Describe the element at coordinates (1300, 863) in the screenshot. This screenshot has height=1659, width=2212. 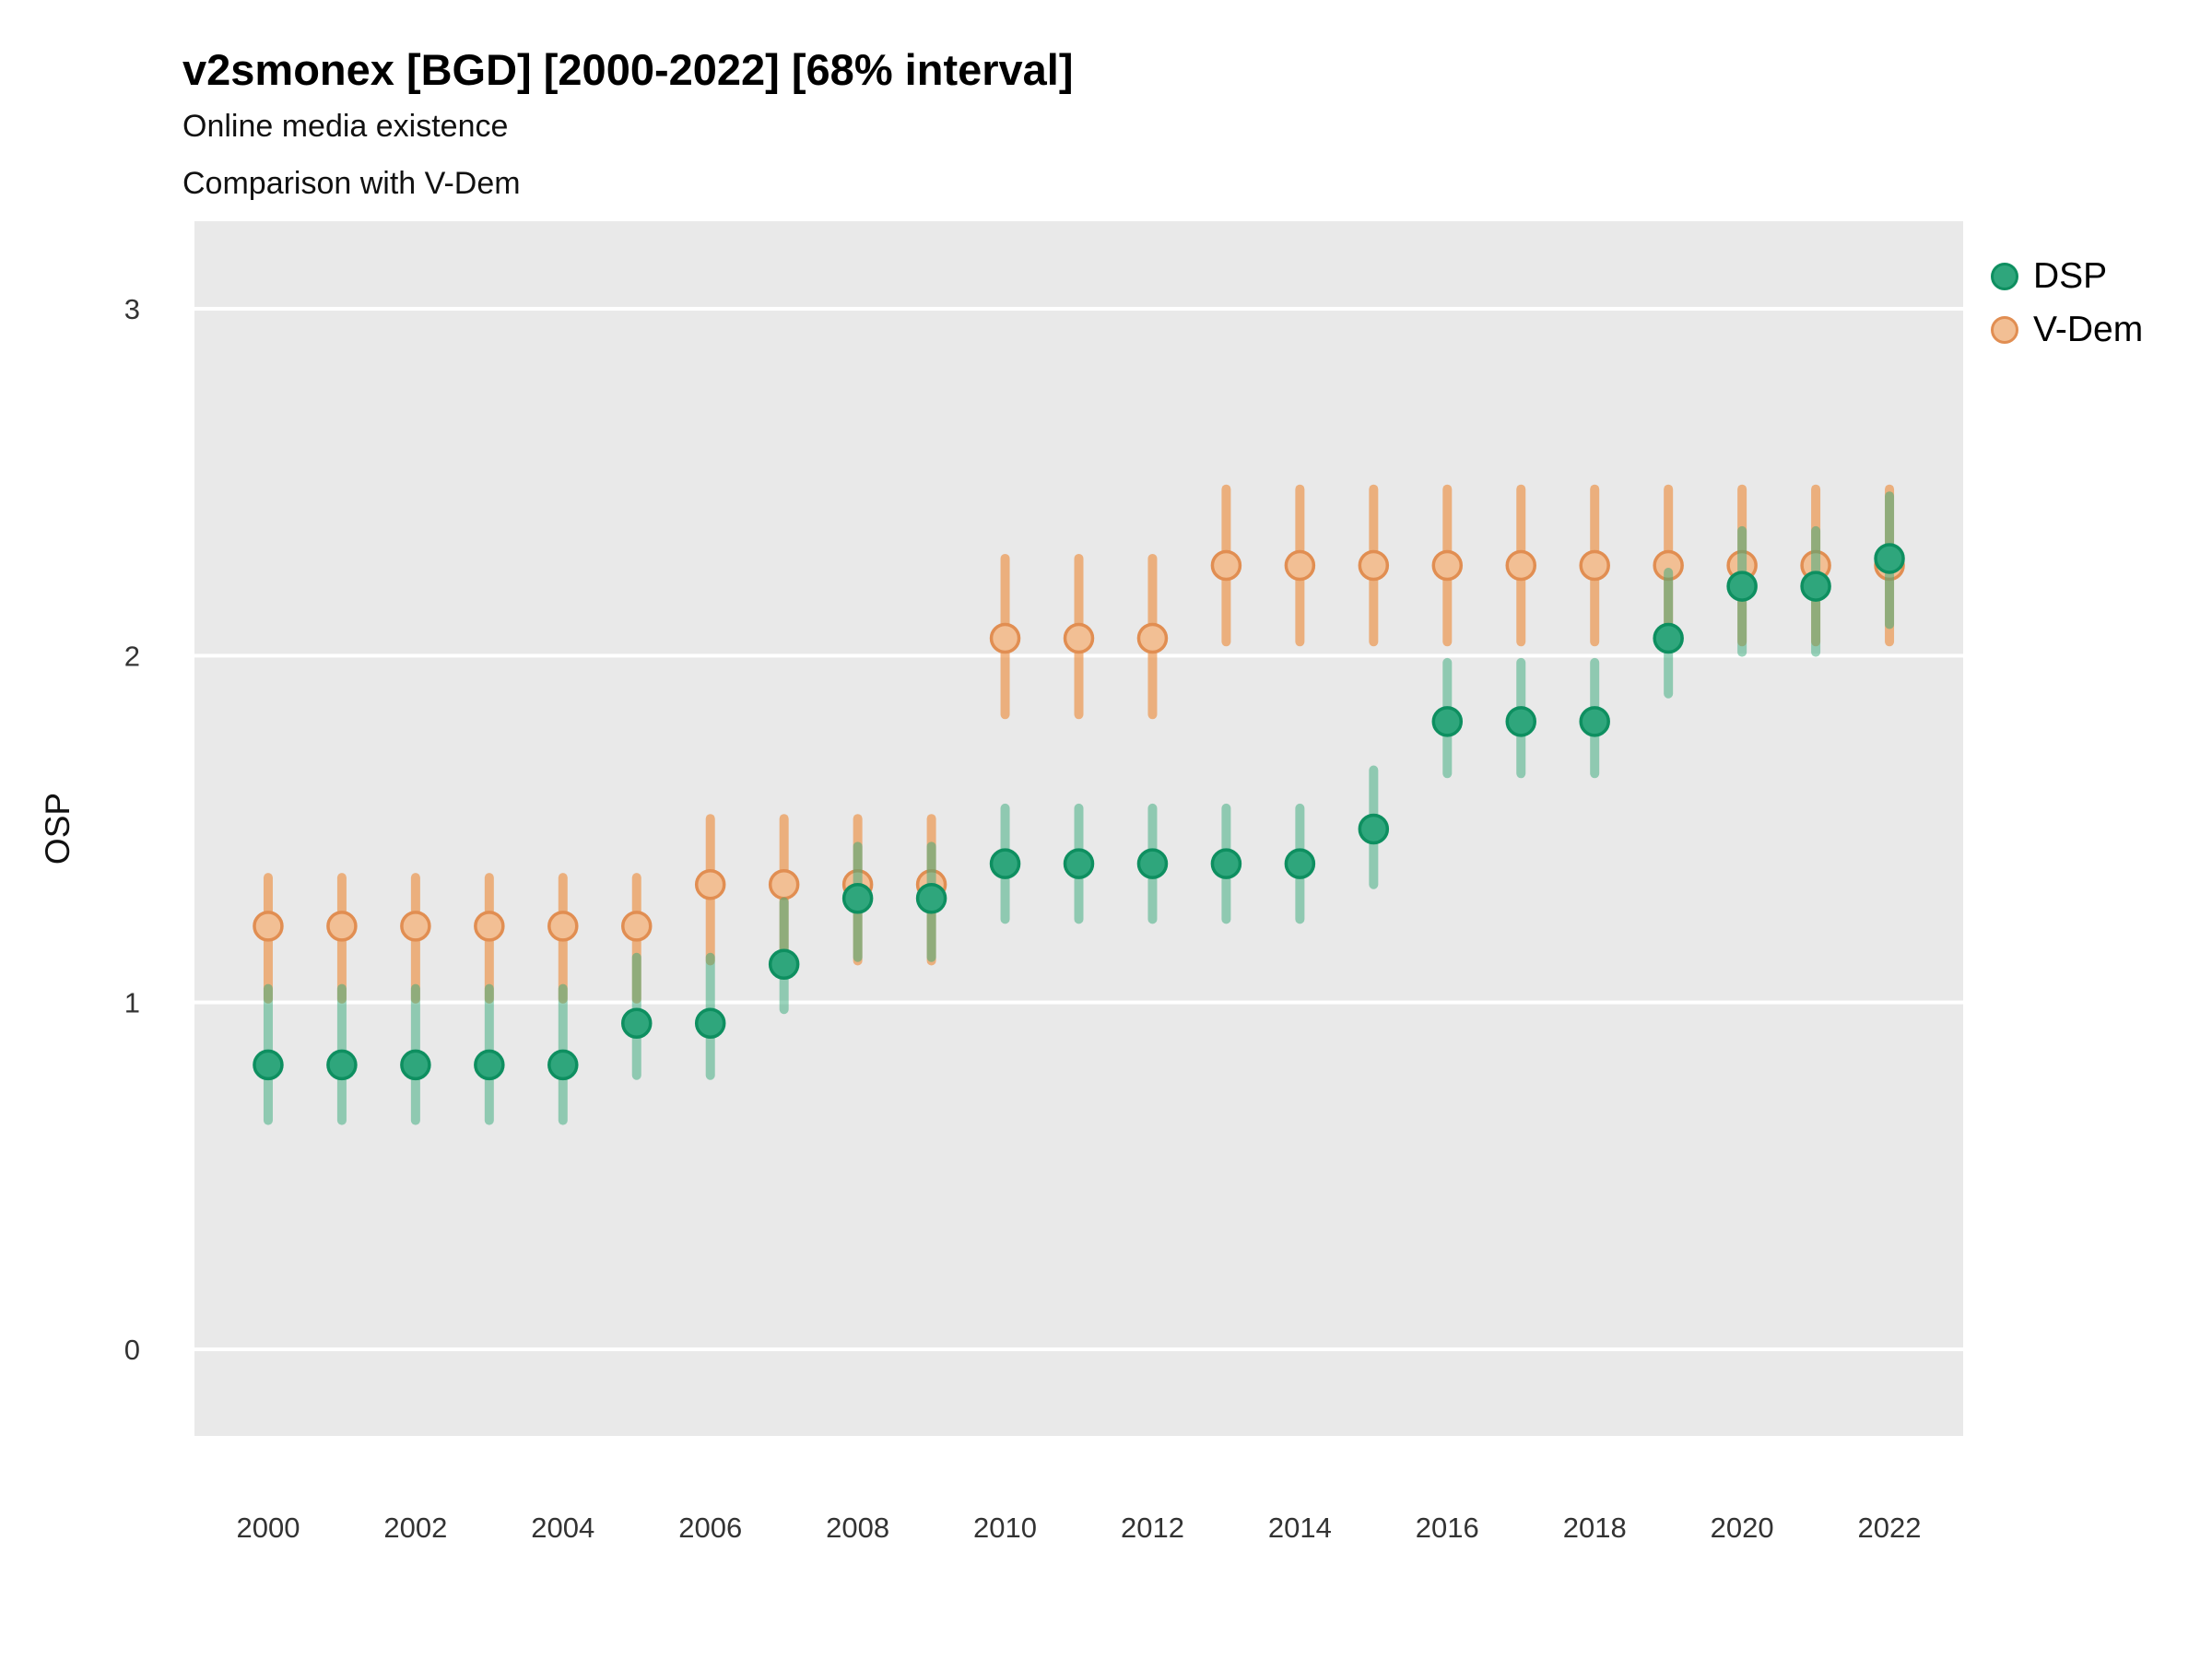
I see `dsp-point-2014` at that location.